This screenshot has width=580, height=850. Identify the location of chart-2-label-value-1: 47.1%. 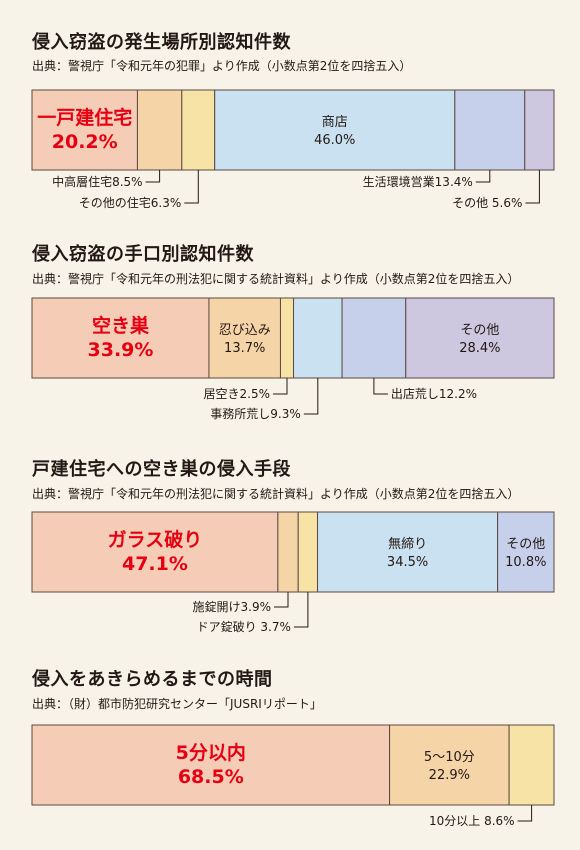
(155, 564).